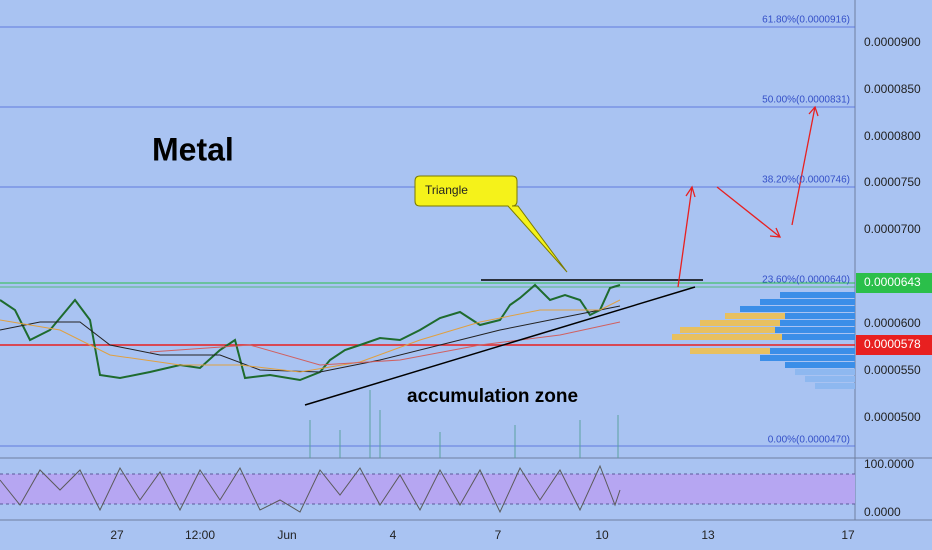 The height and width of the screenshot is (550, 932). I want to click on level-badge, so click(894, 345).